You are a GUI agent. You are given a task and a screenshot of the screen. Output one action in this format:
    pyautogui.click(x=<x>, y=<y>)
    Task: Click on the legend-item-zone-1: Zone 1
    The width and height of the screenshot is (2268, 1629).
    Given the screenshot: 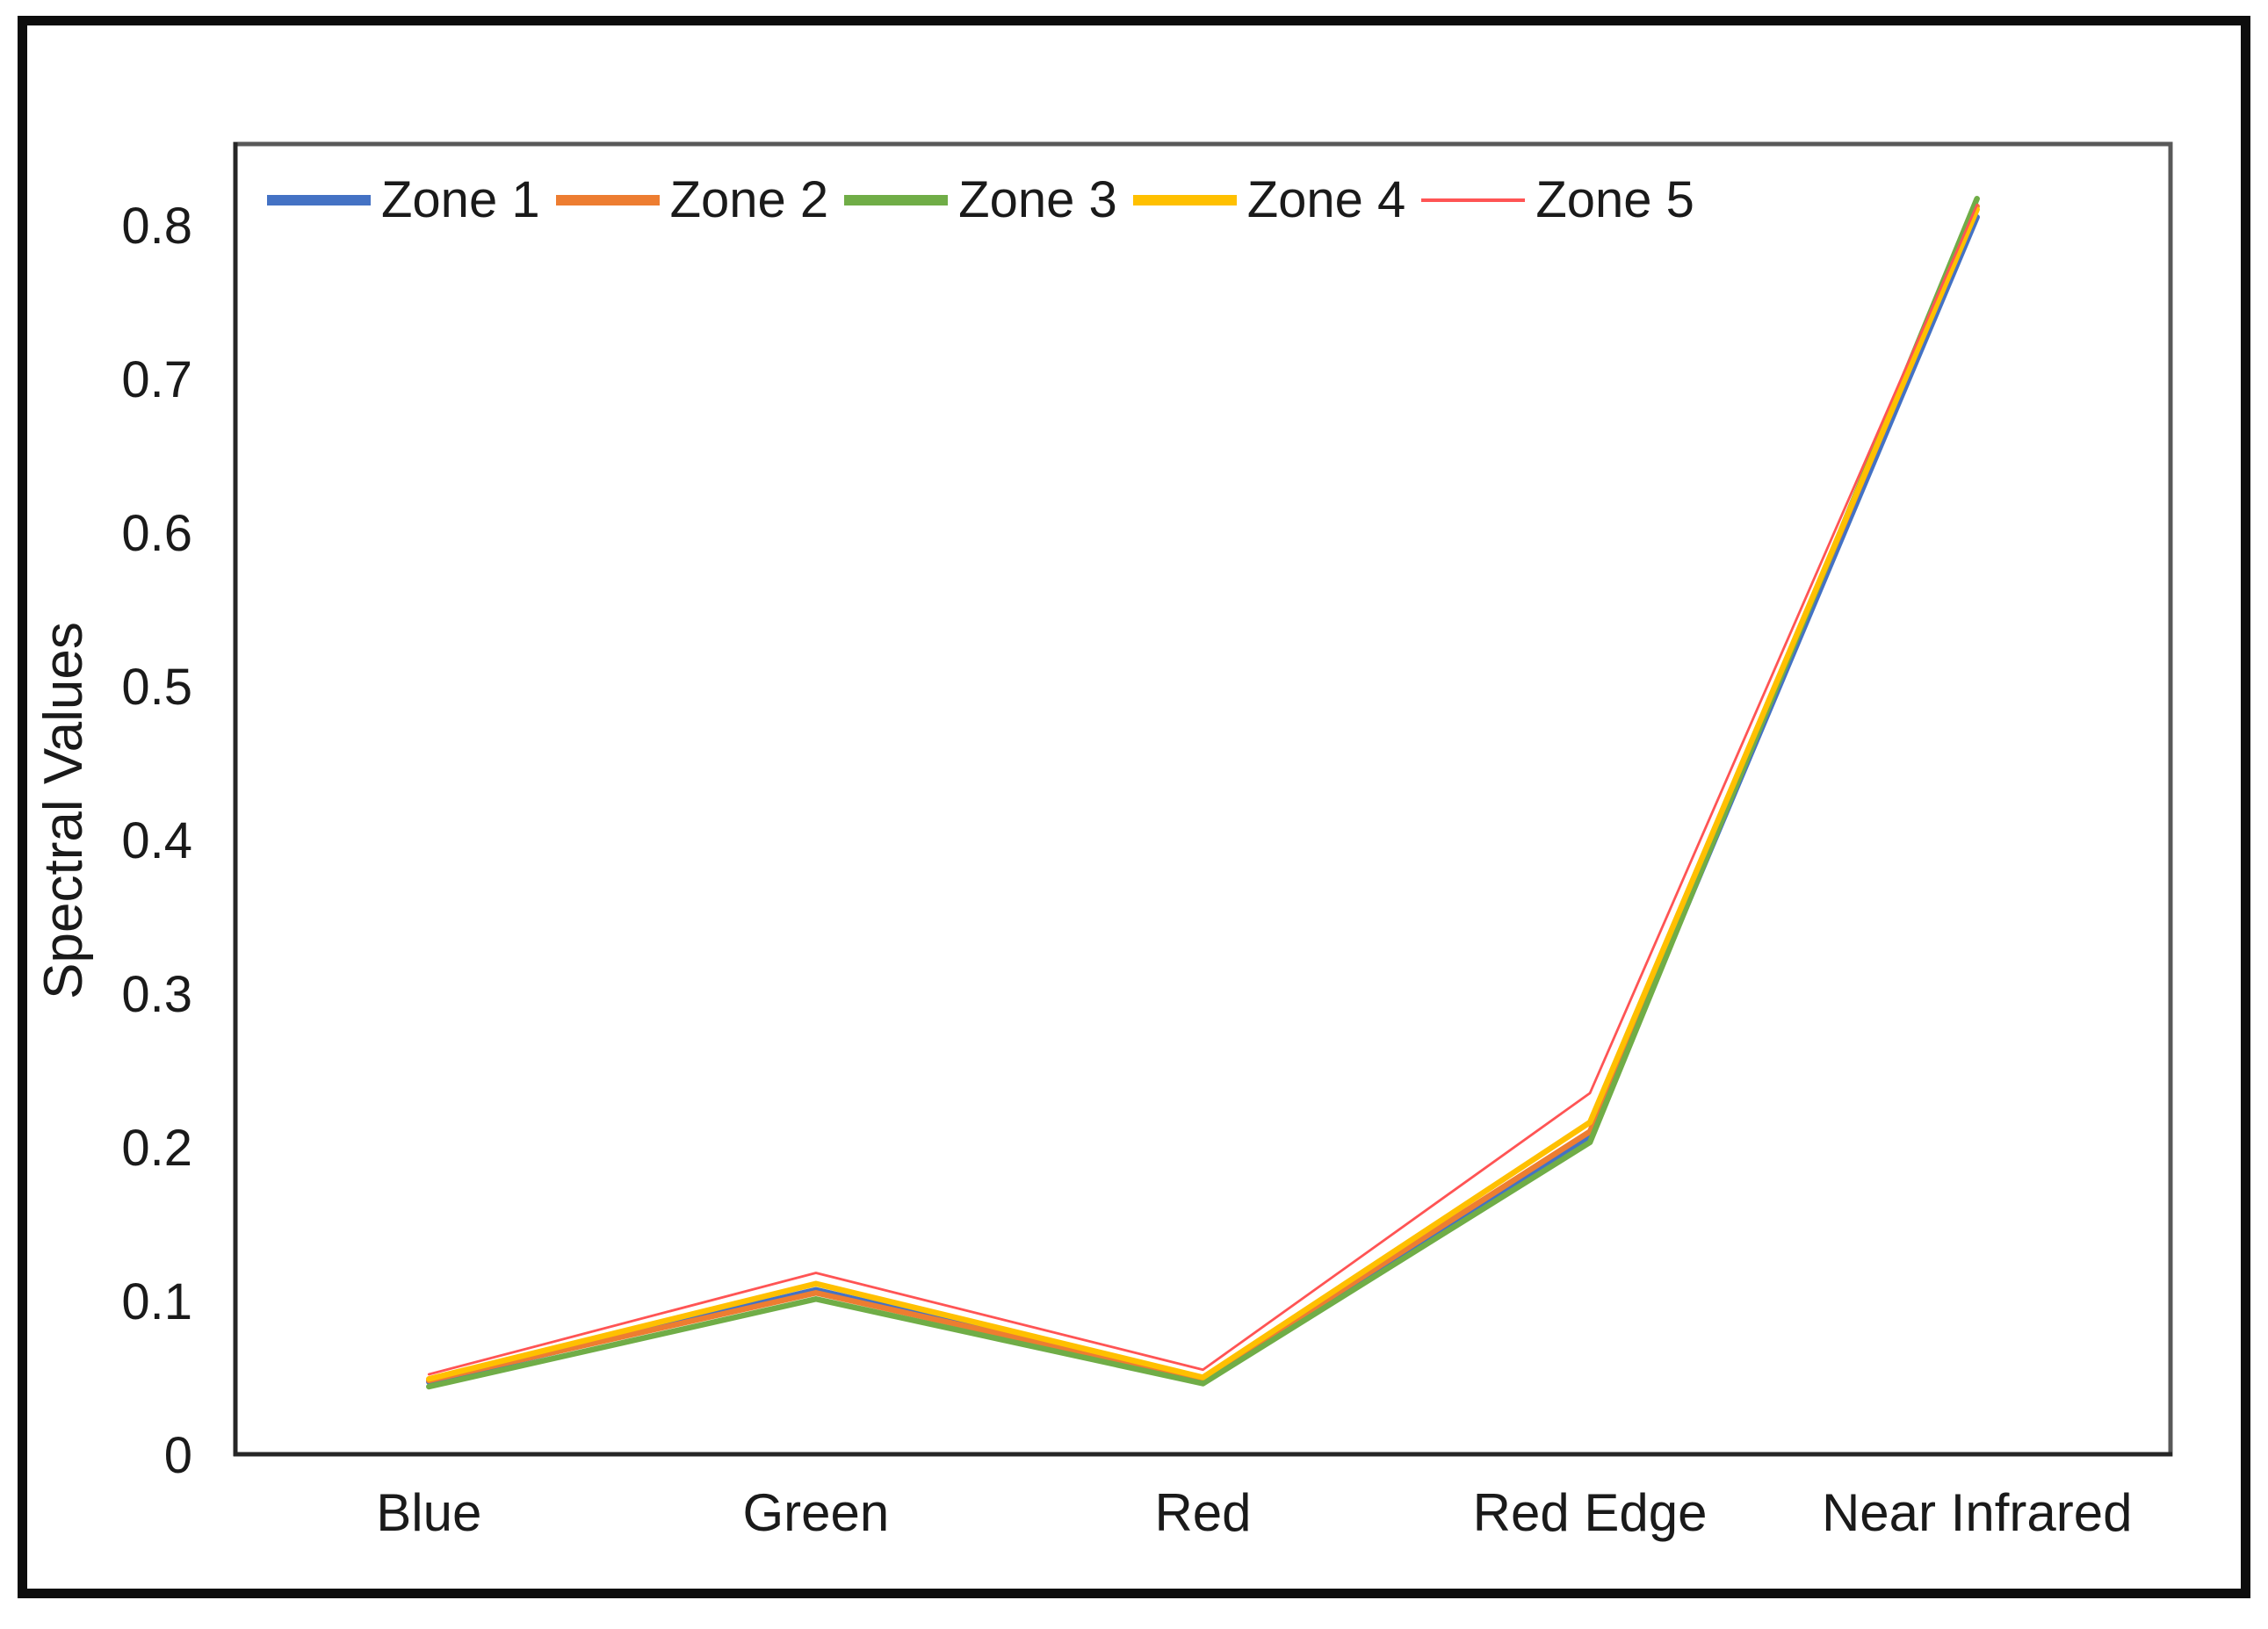 What is the action you would take?
    pyautogui.click(x=406, y=200)
    